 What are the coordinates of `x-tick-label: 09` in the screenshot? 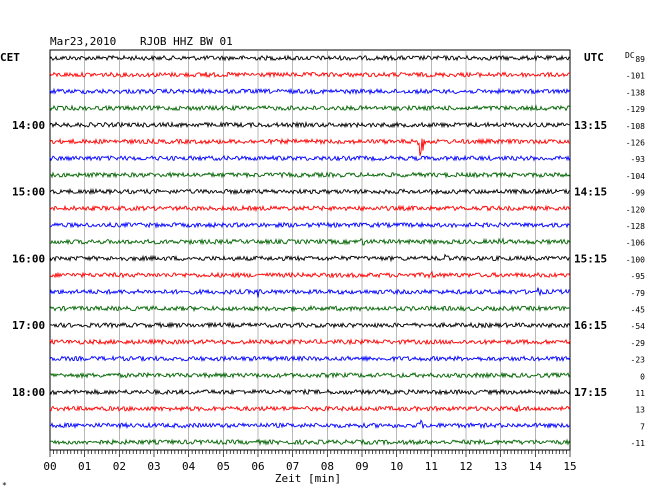 It's located at (361, 466).